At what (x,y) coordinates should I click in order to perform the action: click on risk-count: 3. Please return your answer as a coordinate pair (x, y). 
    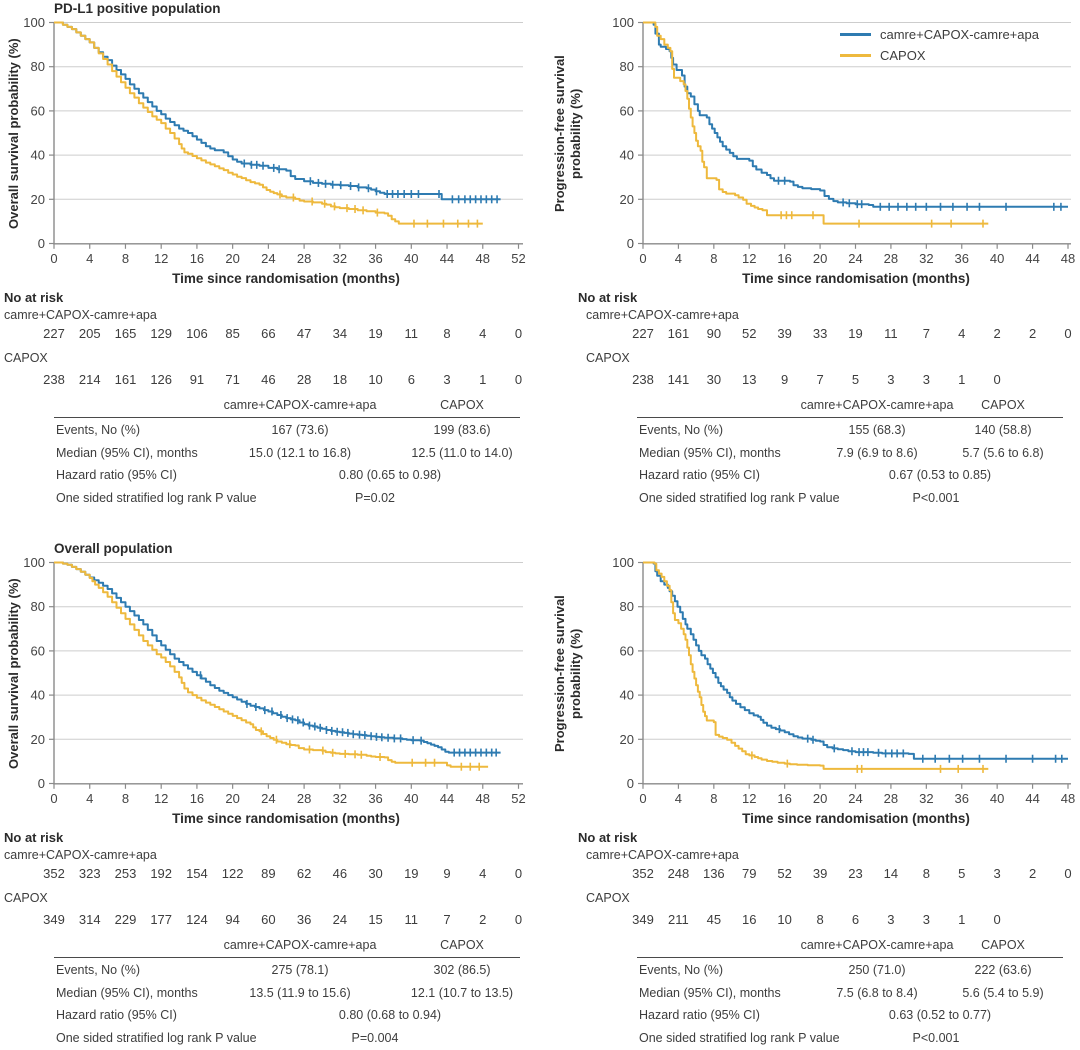
    Looking at the image, I should click on (997, 873).